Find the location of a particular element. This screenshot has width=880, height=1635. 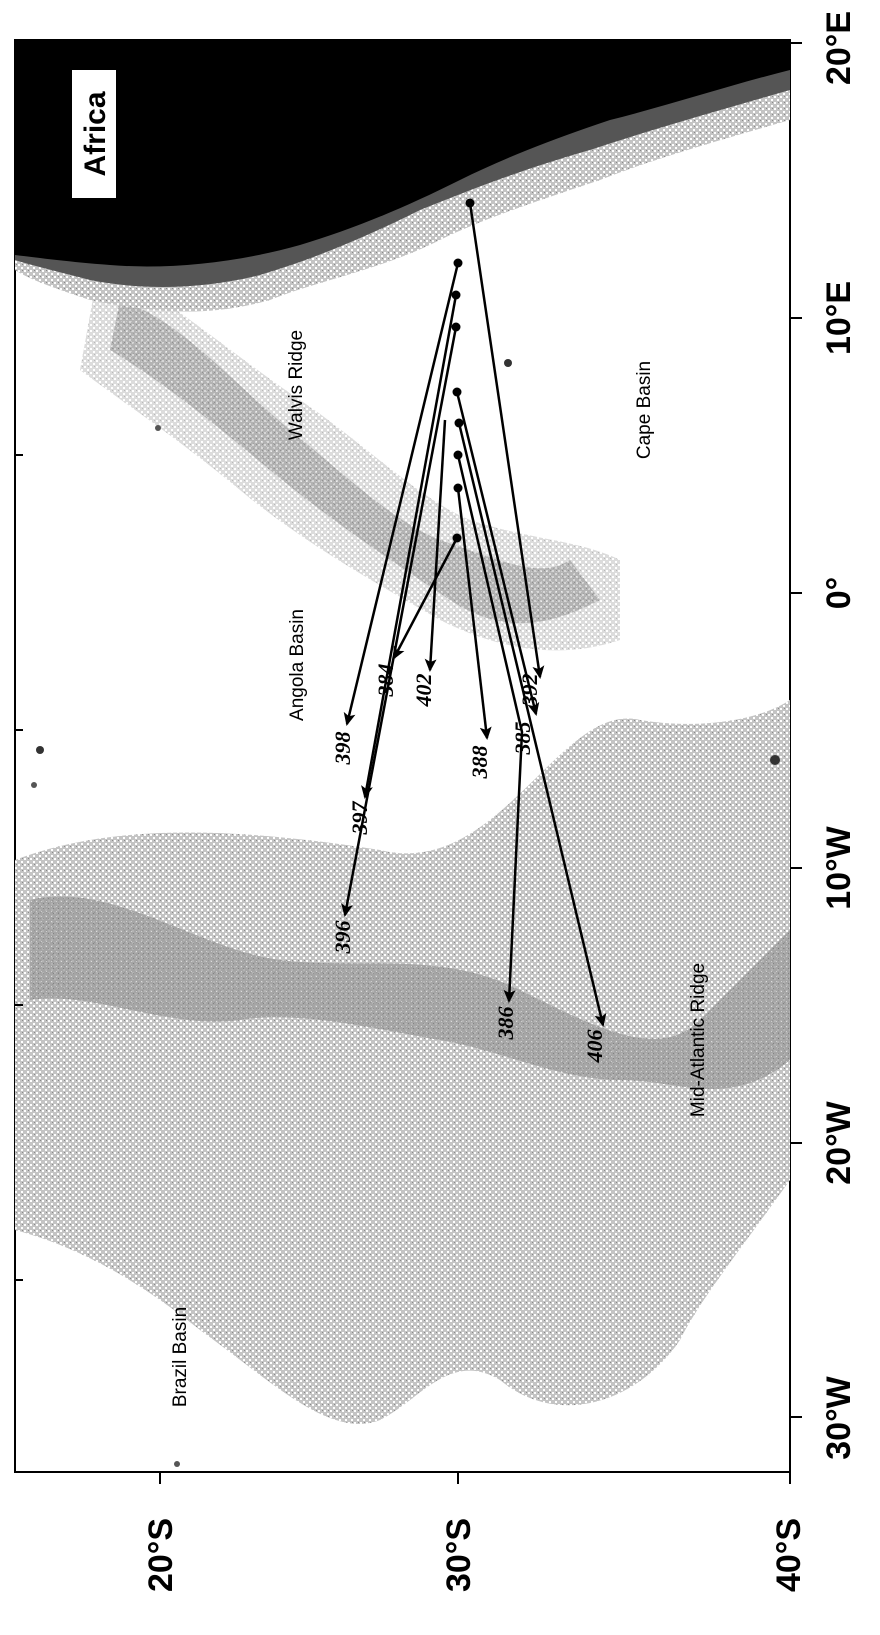

float-label-384: 384 is located at coordinates (385, 681).